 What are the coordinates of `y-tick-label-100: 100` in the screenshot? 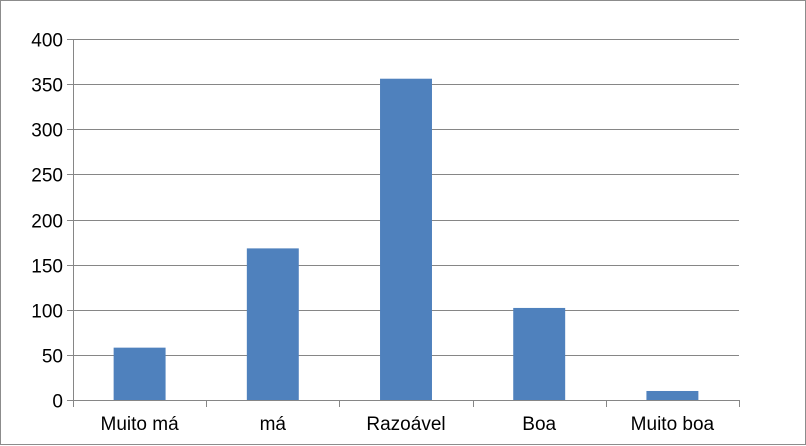 It's located at (47, 312).